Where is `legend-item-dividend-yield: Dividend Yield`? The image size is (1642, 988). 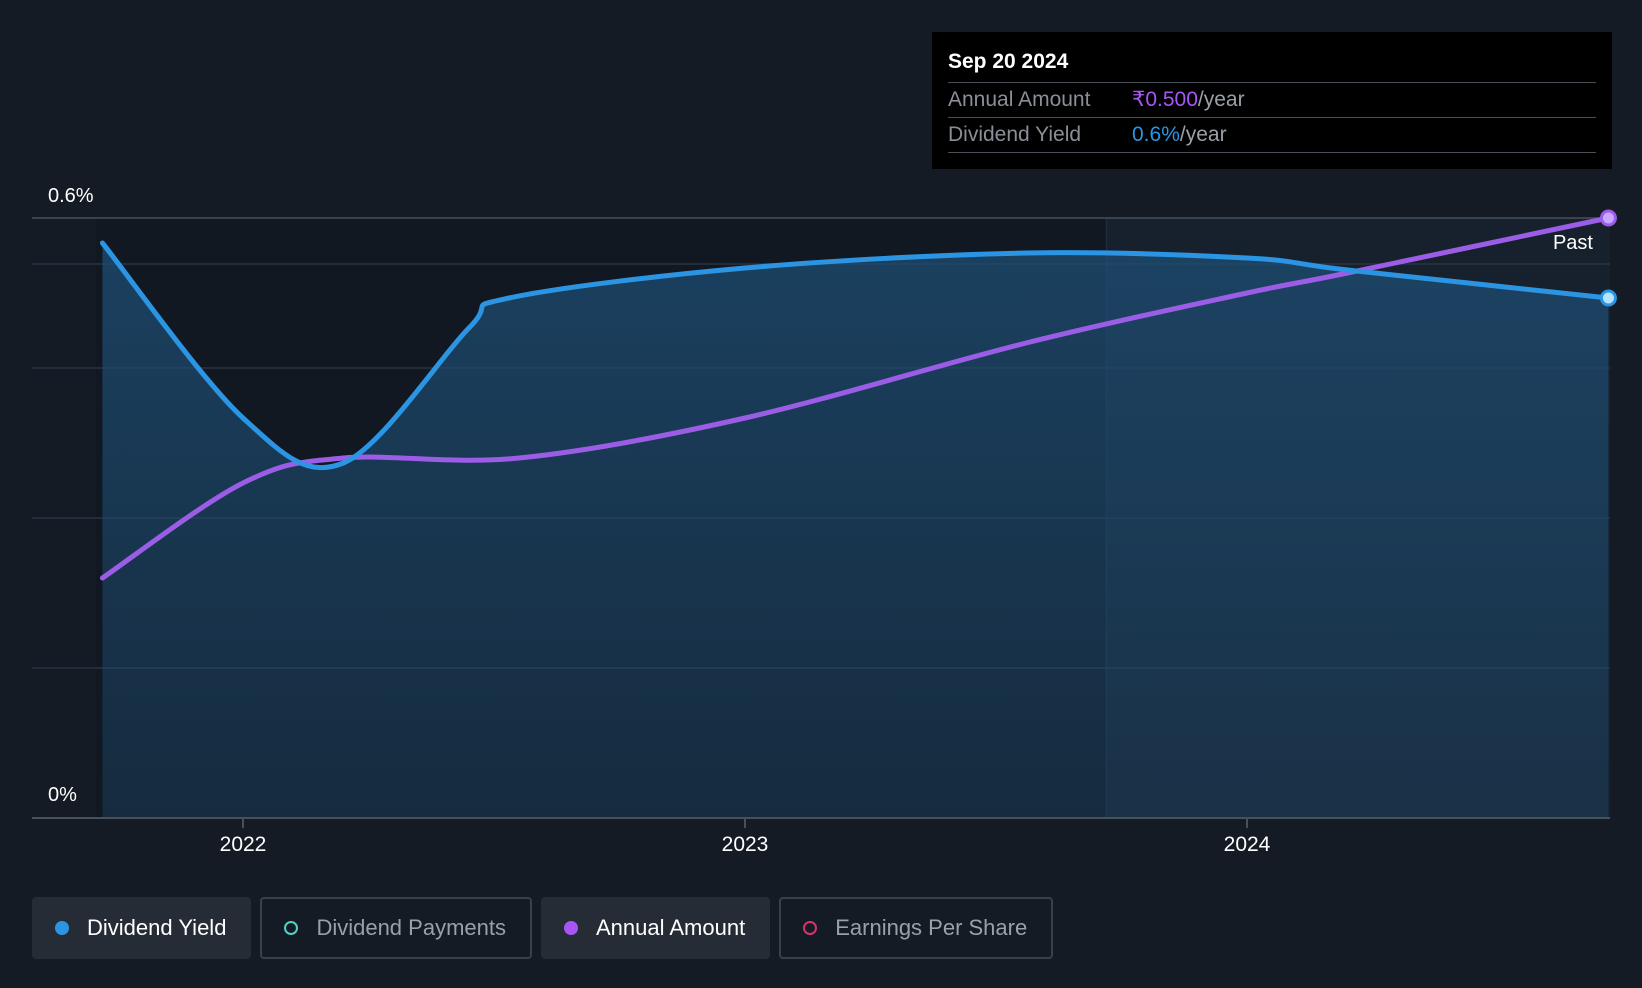
legend-item-dividend-yield: Dividend Yield is located at coordinates (142, 928).